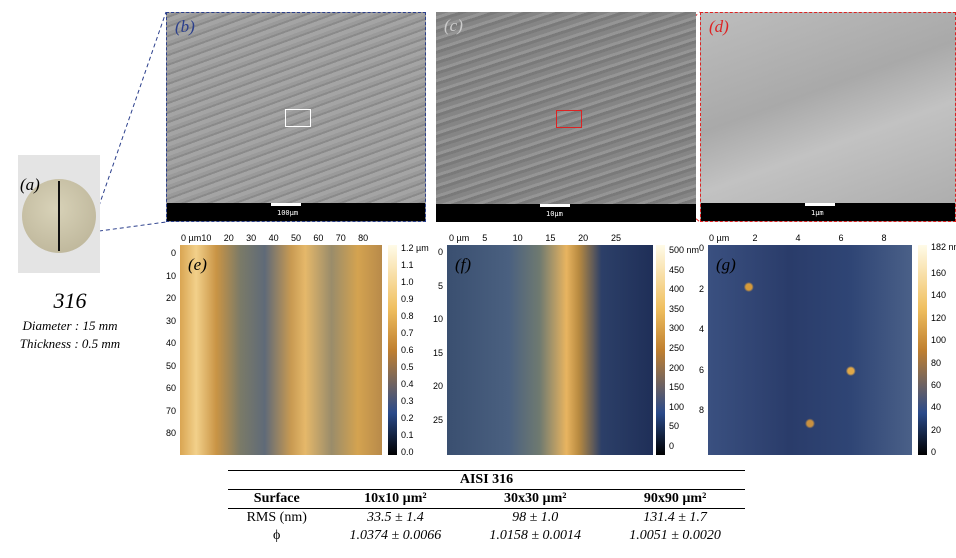 The image size is (956, 558). Describe the element at coordinates (273, 238) in the screenshot. I see `x-tick-label: 40` at that location.